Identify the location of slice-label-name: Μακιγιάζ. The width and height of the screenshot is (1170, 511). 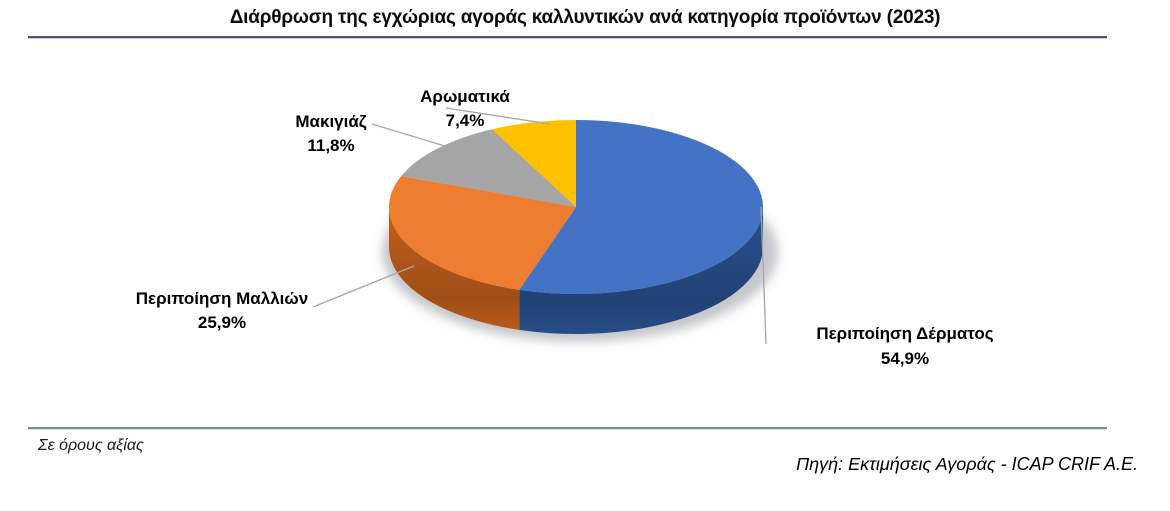
(331, 121).